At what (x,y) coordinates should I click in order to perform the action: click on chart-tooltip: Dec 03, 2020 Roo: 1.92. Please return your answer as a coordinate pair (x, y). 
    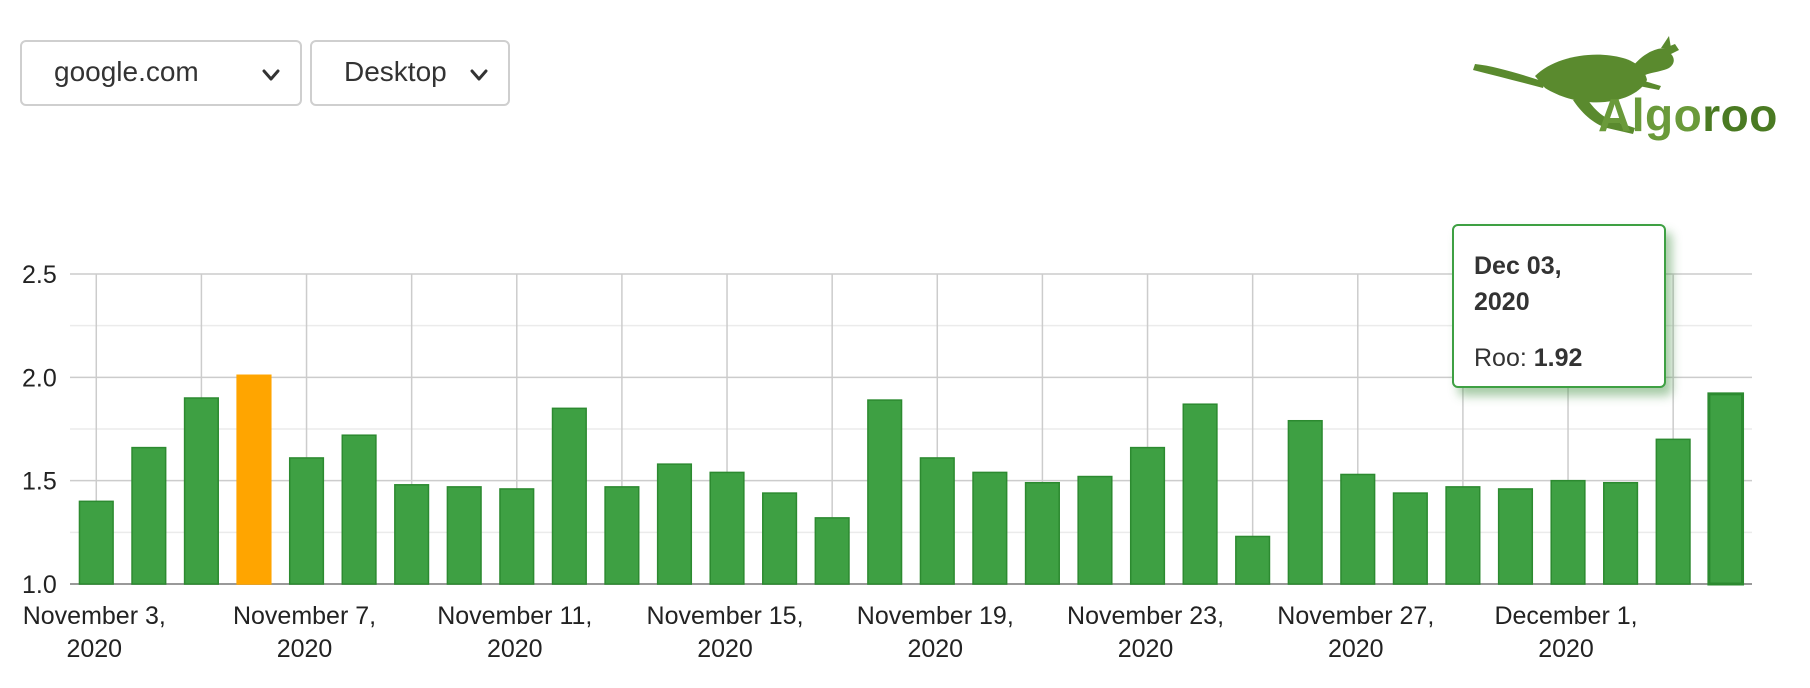
    Looking at the image, I should click on (1559, 306).